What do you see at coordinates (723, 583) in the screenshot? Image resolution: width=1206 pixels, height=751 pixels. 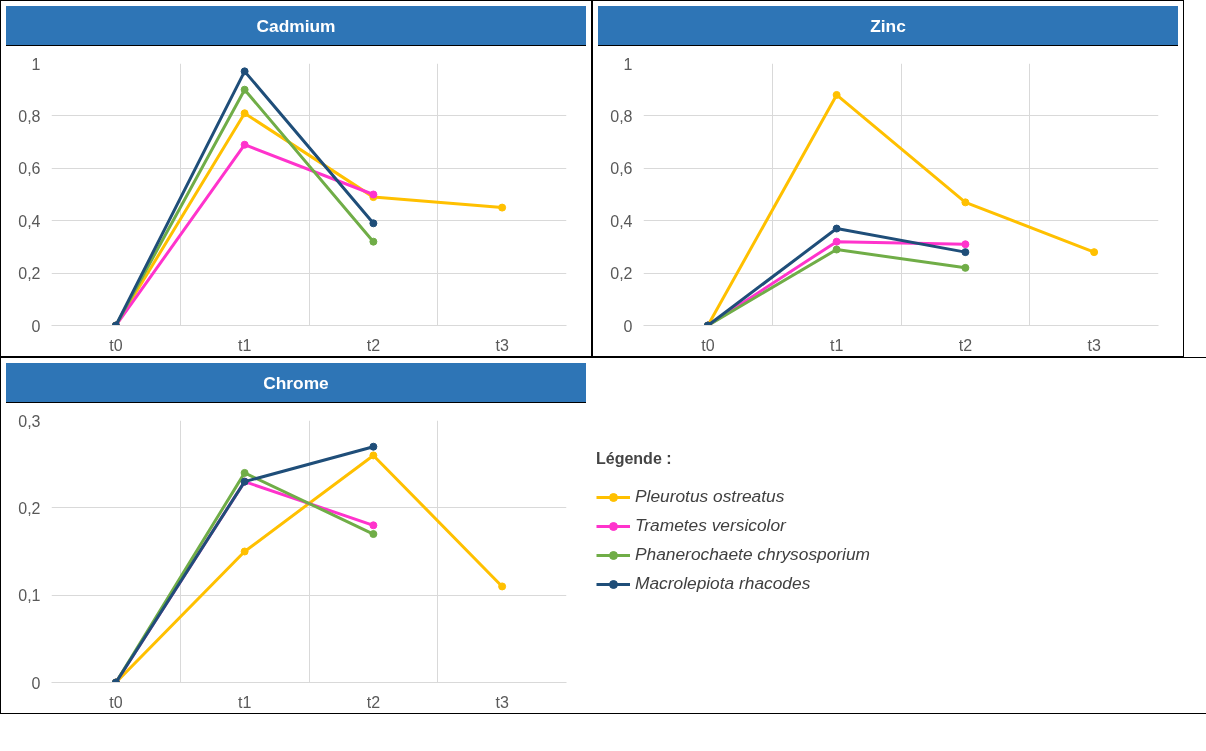 I see `legend-label: Macrolepiota rhacodes` at bounding box center [723, 583].